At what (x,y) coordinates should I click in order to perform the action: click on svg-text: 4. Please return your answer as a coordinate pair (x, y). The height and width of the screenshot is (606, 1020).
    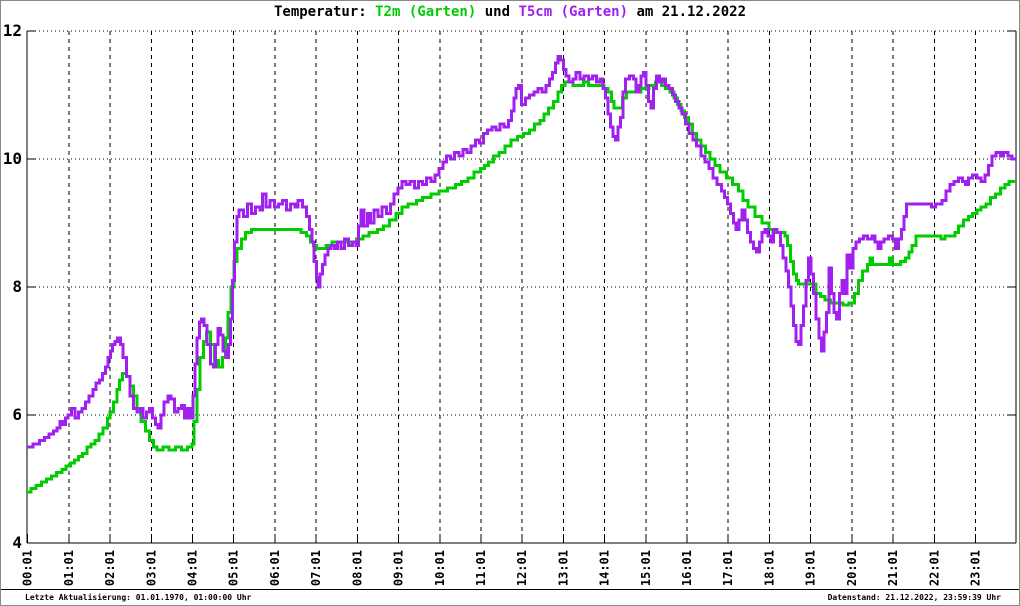
    Looking at the image, I should click on (17, 542).